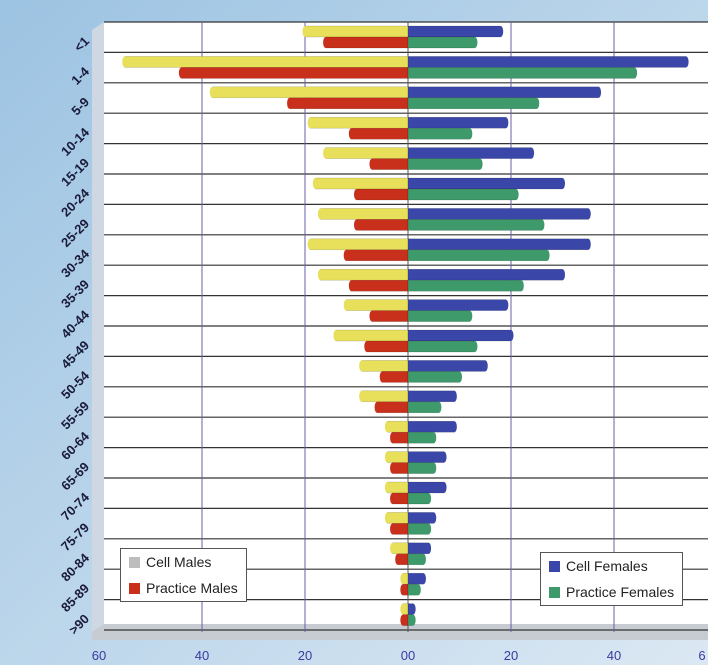  What do you see at coordinates (620, 592) in the screenshot?
I see `legend-label-practice-females: Practice Females` at bounding box center [620, 592].